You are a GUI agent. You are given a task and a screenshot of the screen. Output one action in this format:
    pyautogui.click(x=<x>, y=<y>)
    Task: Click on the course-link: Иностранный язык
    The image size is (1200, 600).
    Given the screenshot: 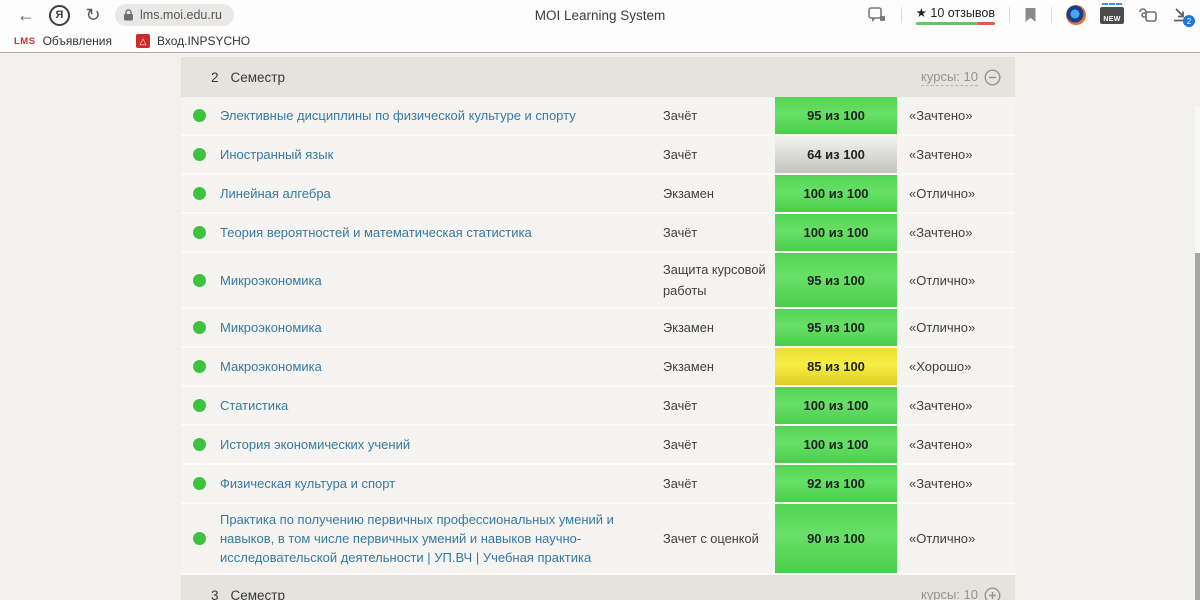 What is the action you would take?
    pyautogui.click(x=277, y=154)
    